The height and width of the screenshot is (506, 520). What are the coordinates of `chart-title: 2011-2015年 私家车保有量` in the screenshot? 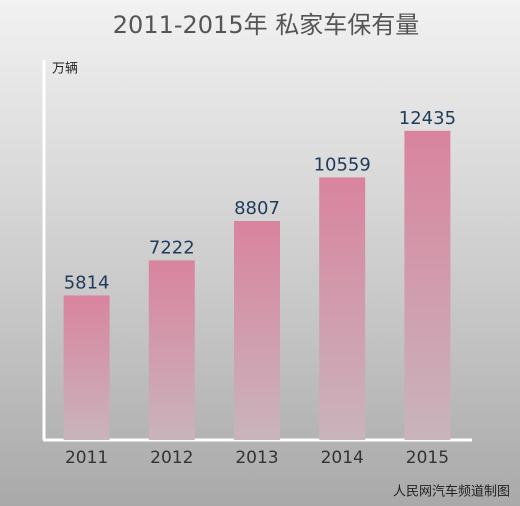 It's located at (266, 25).